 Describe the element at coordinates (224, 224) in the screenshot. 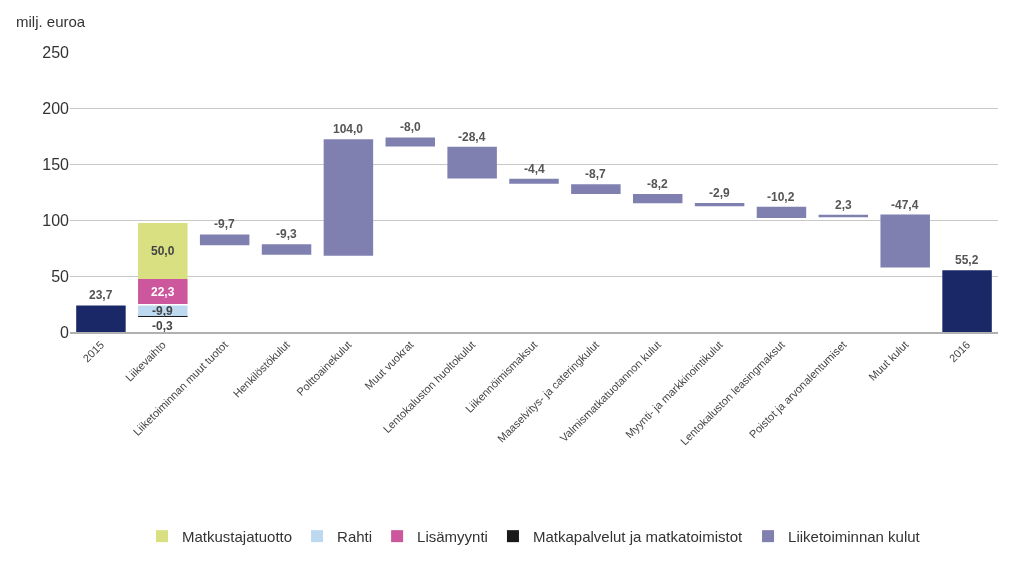

I see `data-label: -9,7` at that location.